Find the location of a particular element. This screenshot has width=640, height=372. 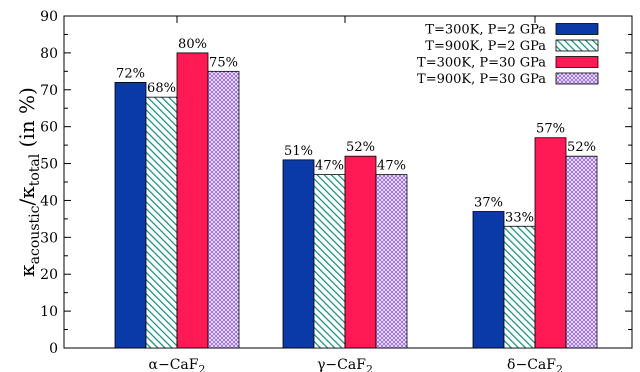

y-tick-label: 10 is located at coordinates (49, 312).